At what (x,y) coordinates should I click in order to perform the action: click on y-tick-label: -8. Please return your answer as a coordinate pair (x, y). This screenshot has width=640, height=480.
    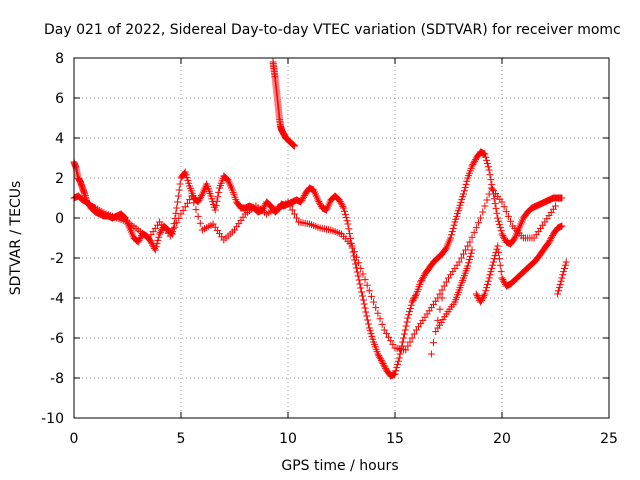
    Looking at the image, I should click on (57, 379).